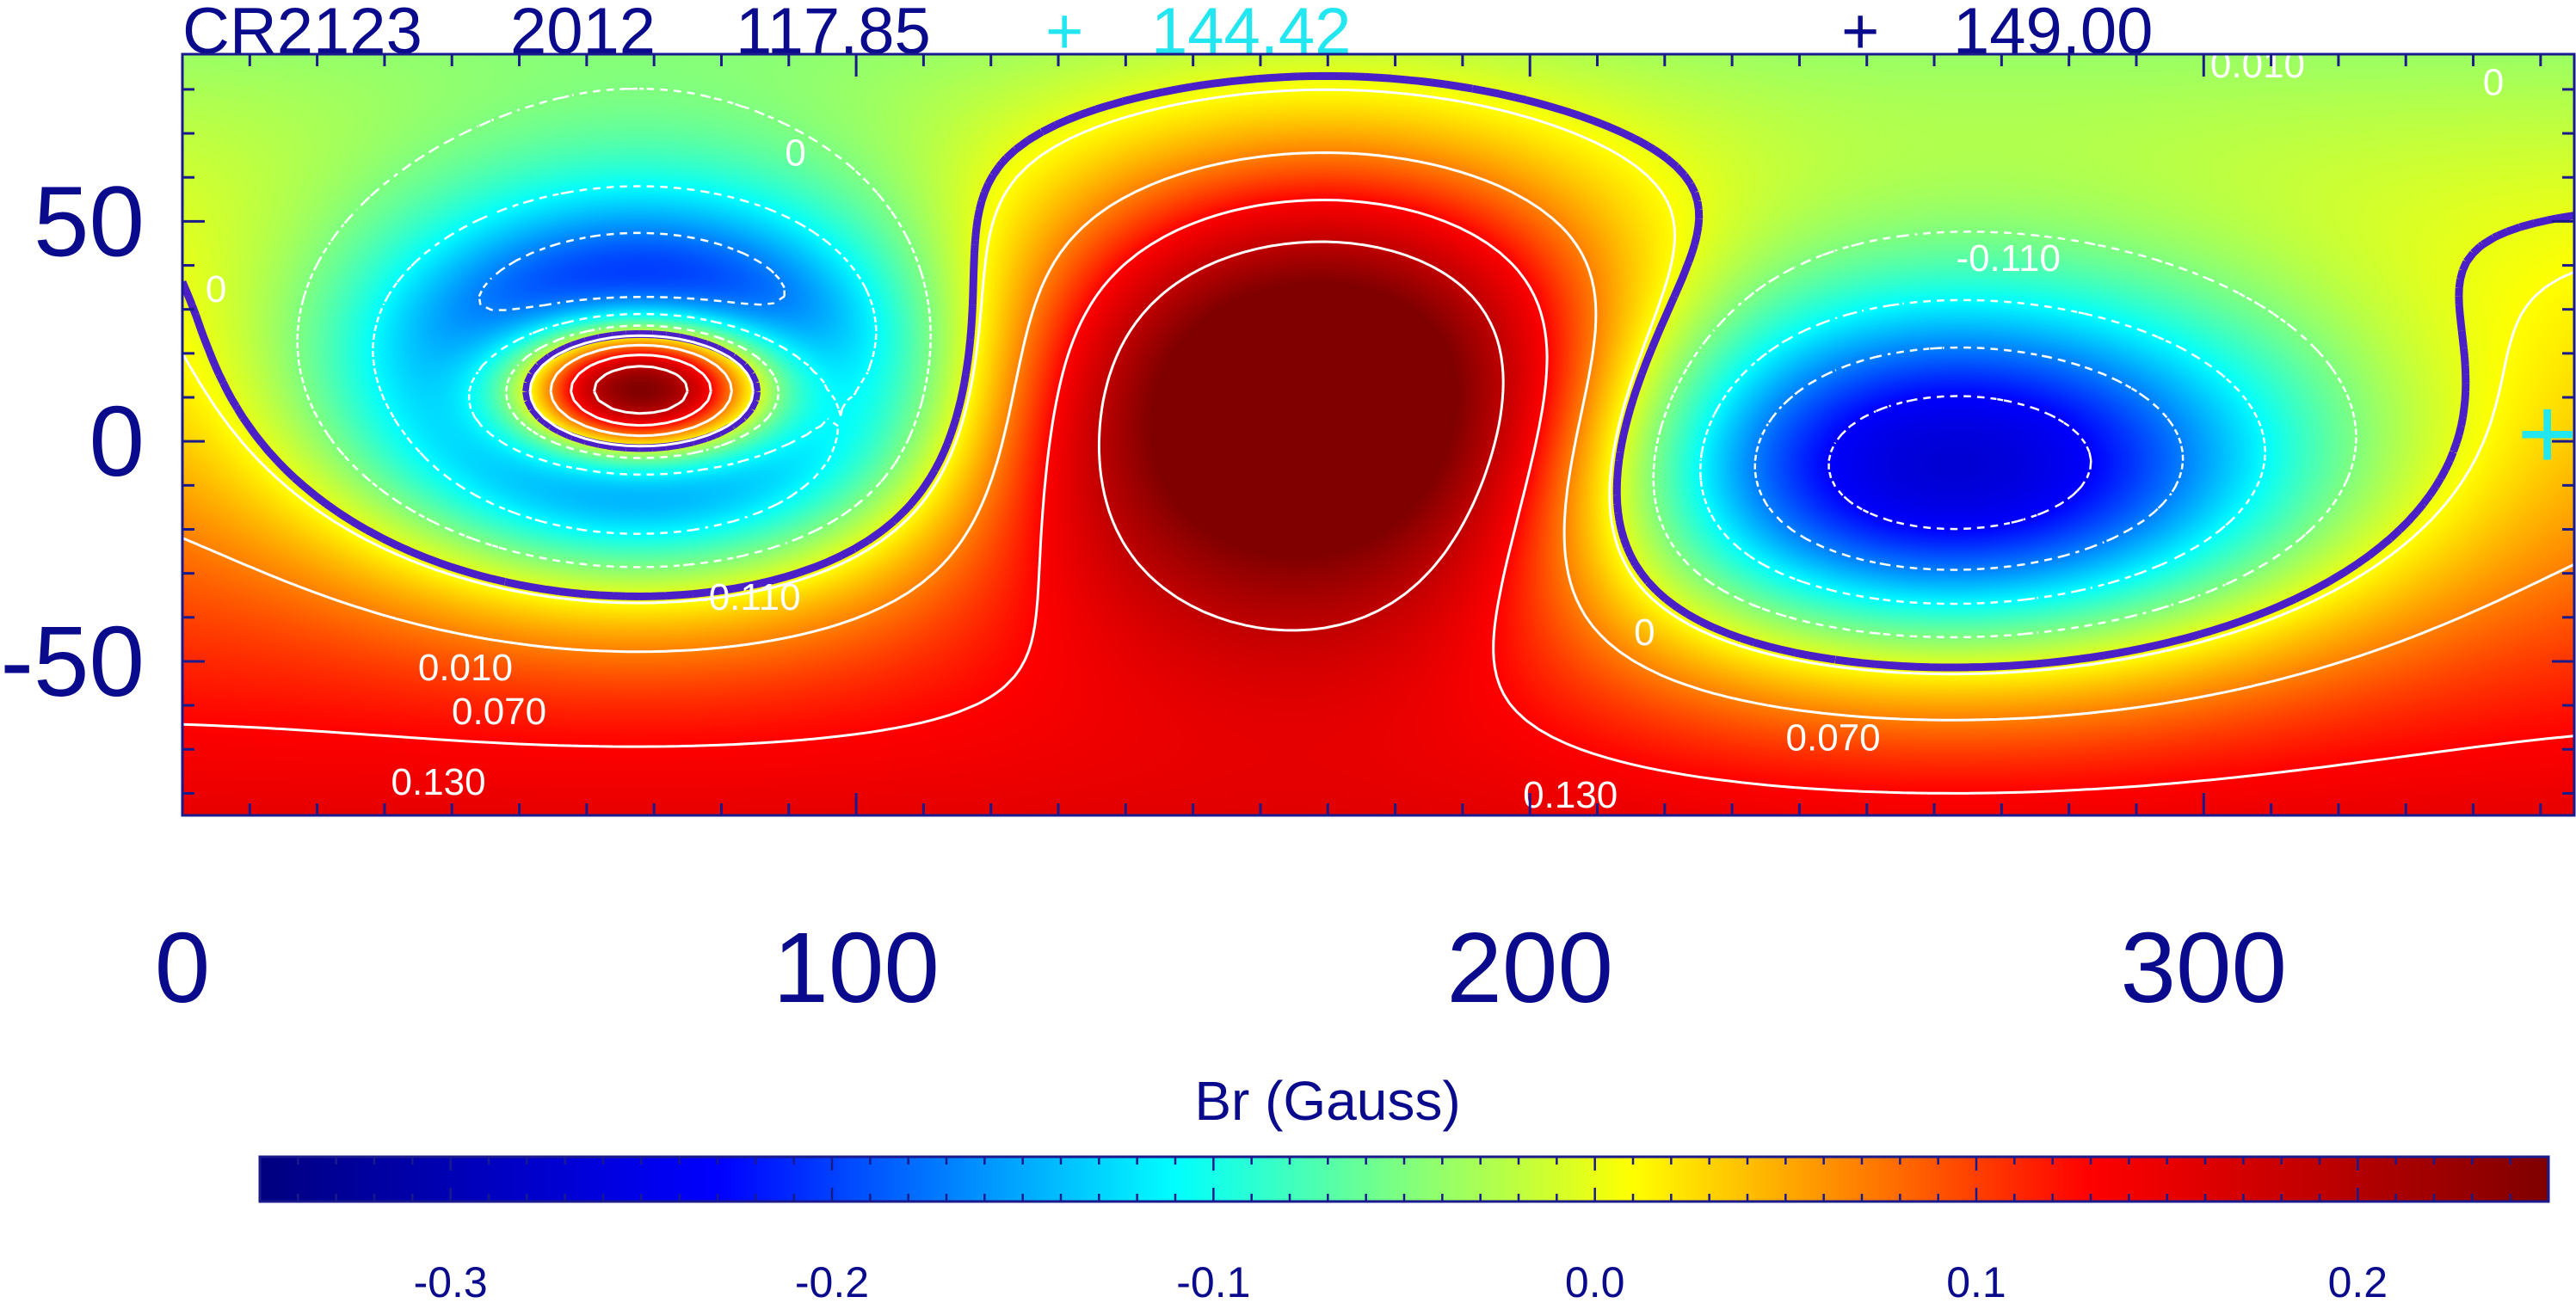 The image size is (2576, 1303). I want to click on x-tick-label: 200, so click(1529, 967).